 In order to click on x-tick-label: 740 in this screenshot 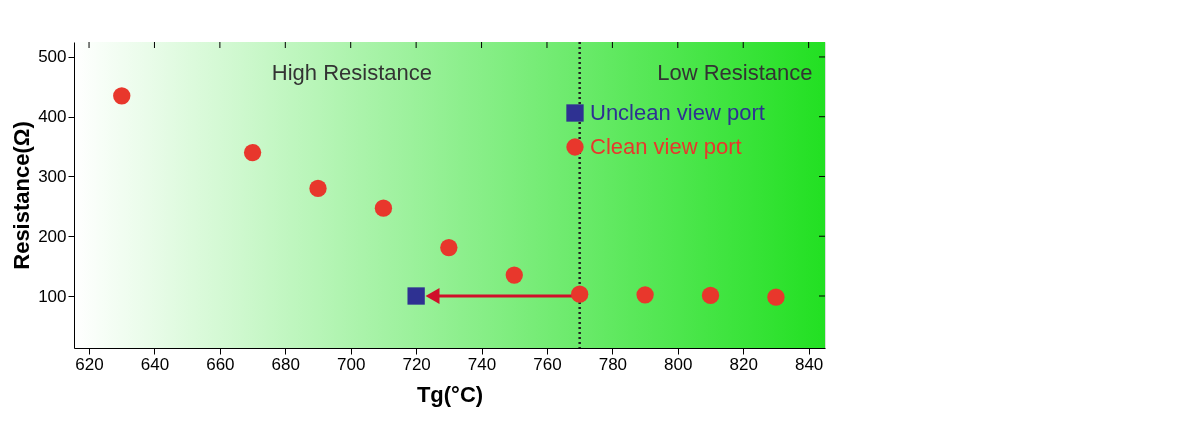, I will do `click(482, 364)`.